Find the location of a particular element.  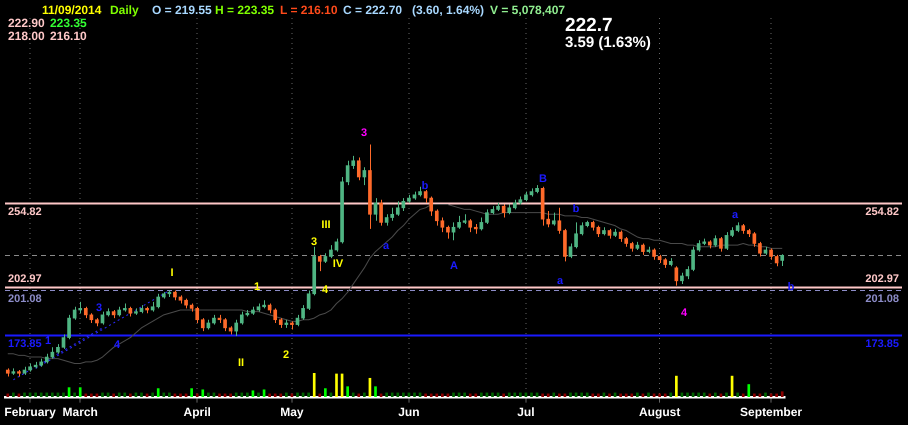

annotation: 1 is located at coordinates (48, 341).